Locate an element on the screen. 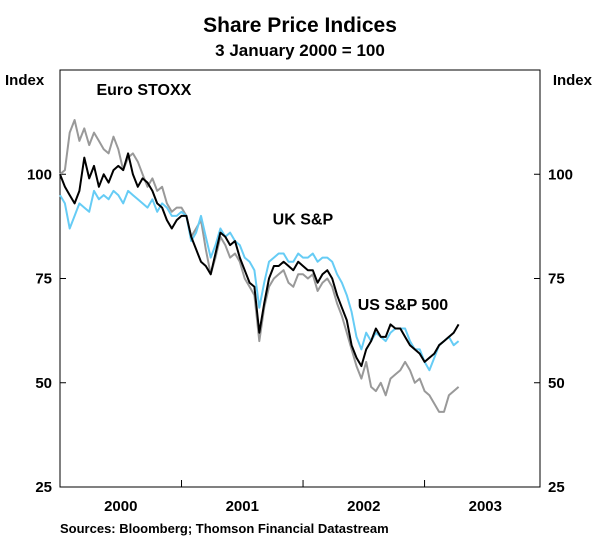 Image resolution: width=600 pixels, height=548 pixels. series-annotation: UK S&P is located at coordinates (303, 219).